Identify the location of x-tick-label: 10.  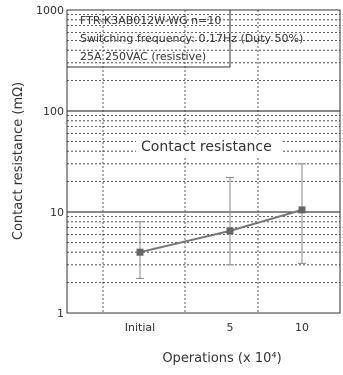
(302, 327).